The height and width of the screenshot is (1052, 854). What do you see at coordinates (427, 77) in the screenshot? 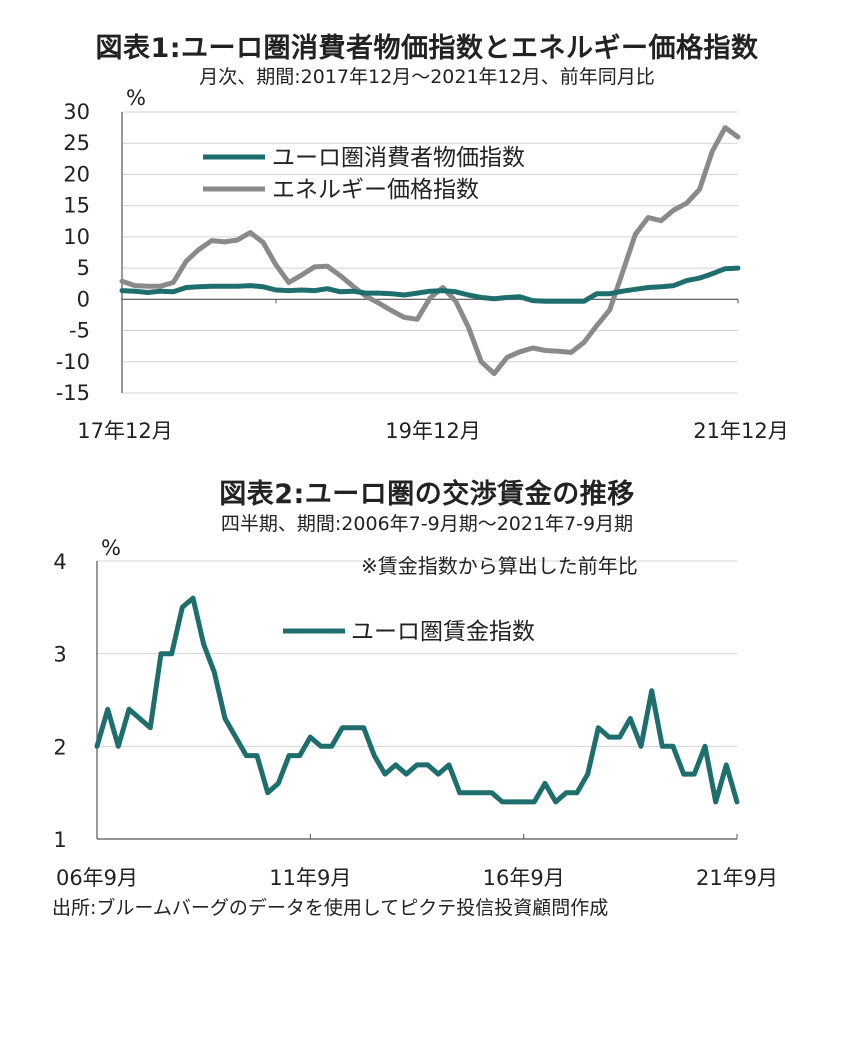
I see `chart1-subtitle: 月次、期間:2017年12月～2021年12月、前年同月比` at bounding box center [427, 77].